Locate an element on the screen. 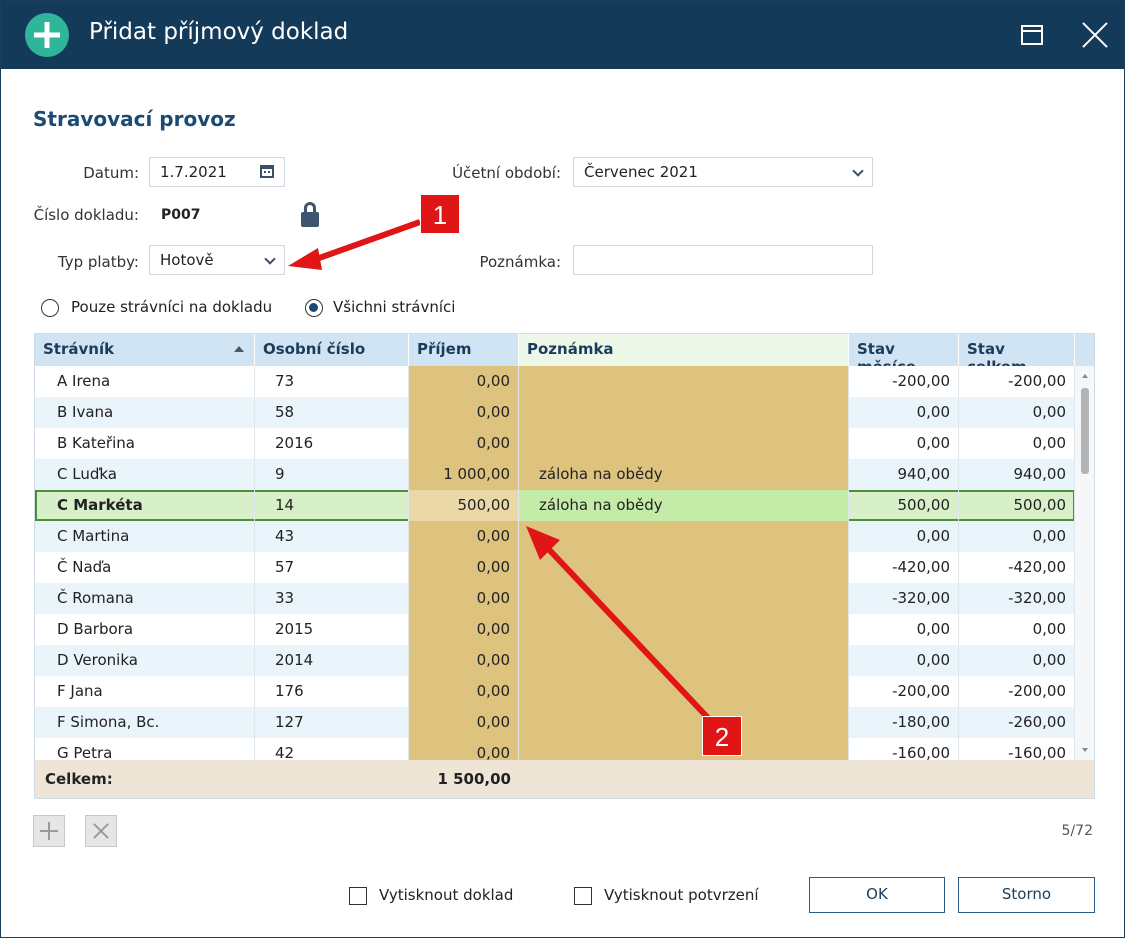 Image resolution: width=1125 pixels, height=938 pixels. table-row: C Martina 43 0,00 0,00 0,00 is located at coordinates (555, 536).